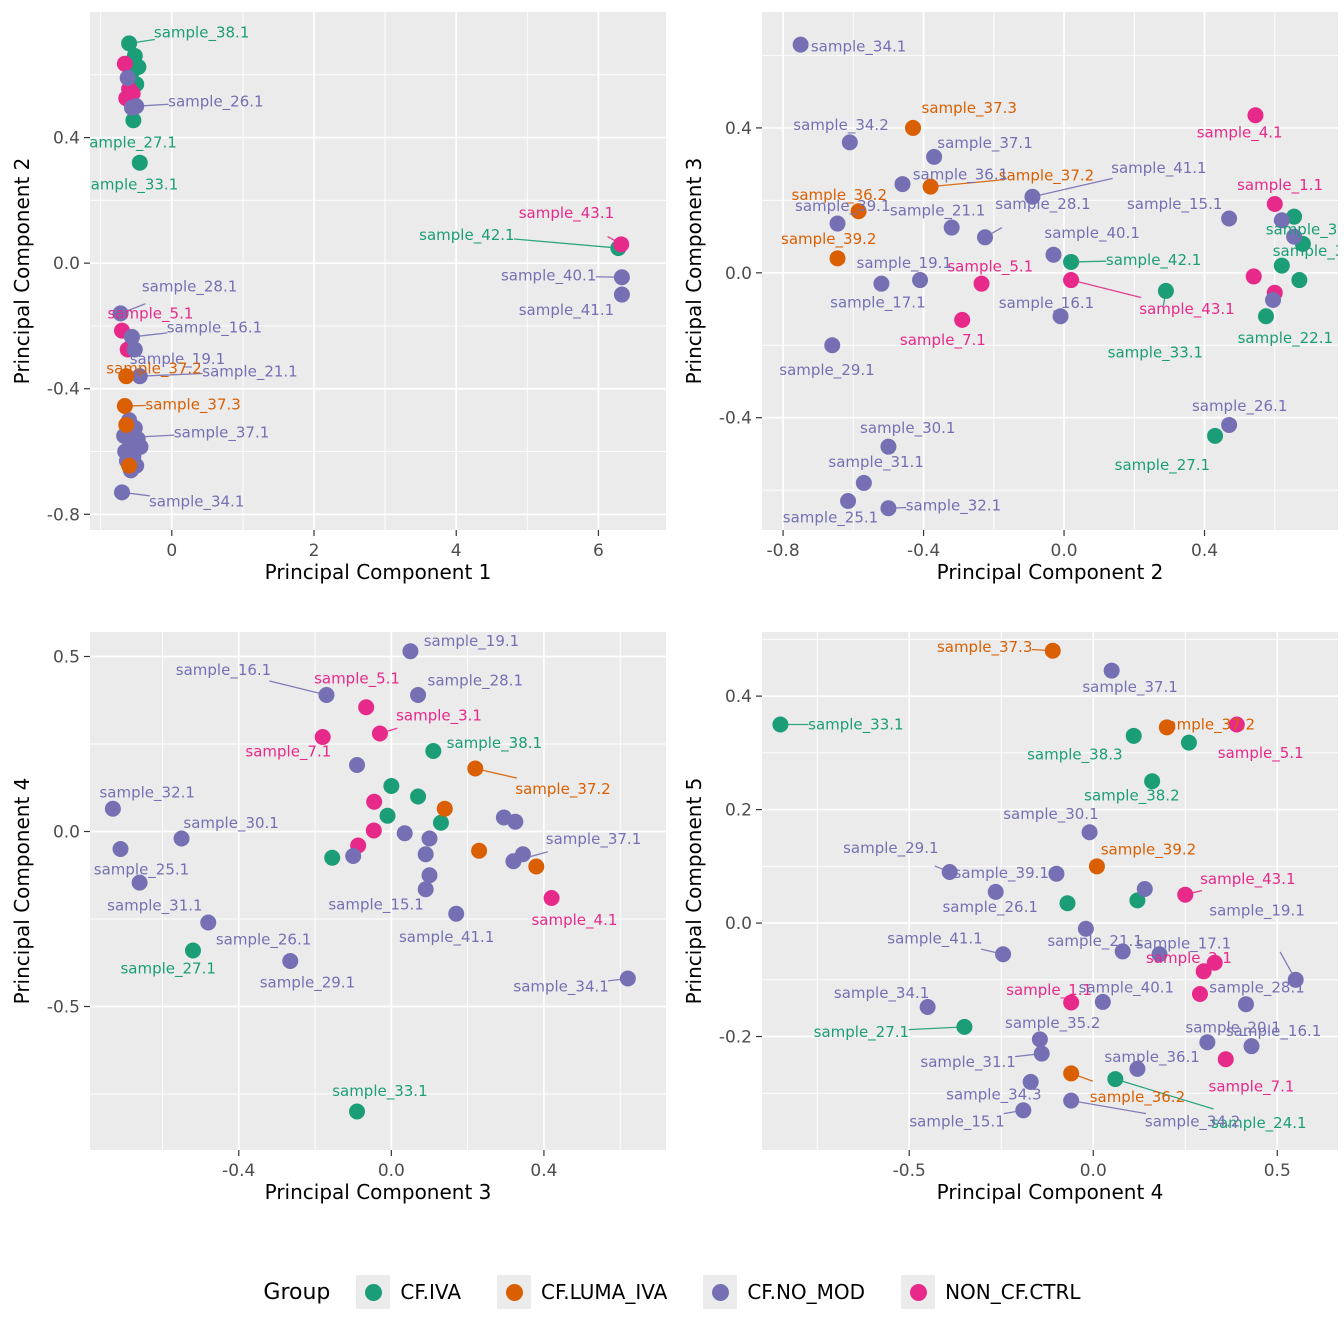  What do you see at coordinates (1074, 755) in the screenshot?
I see `label-sample_38.3: sample_38.3` at bounding box center [1074, 755].